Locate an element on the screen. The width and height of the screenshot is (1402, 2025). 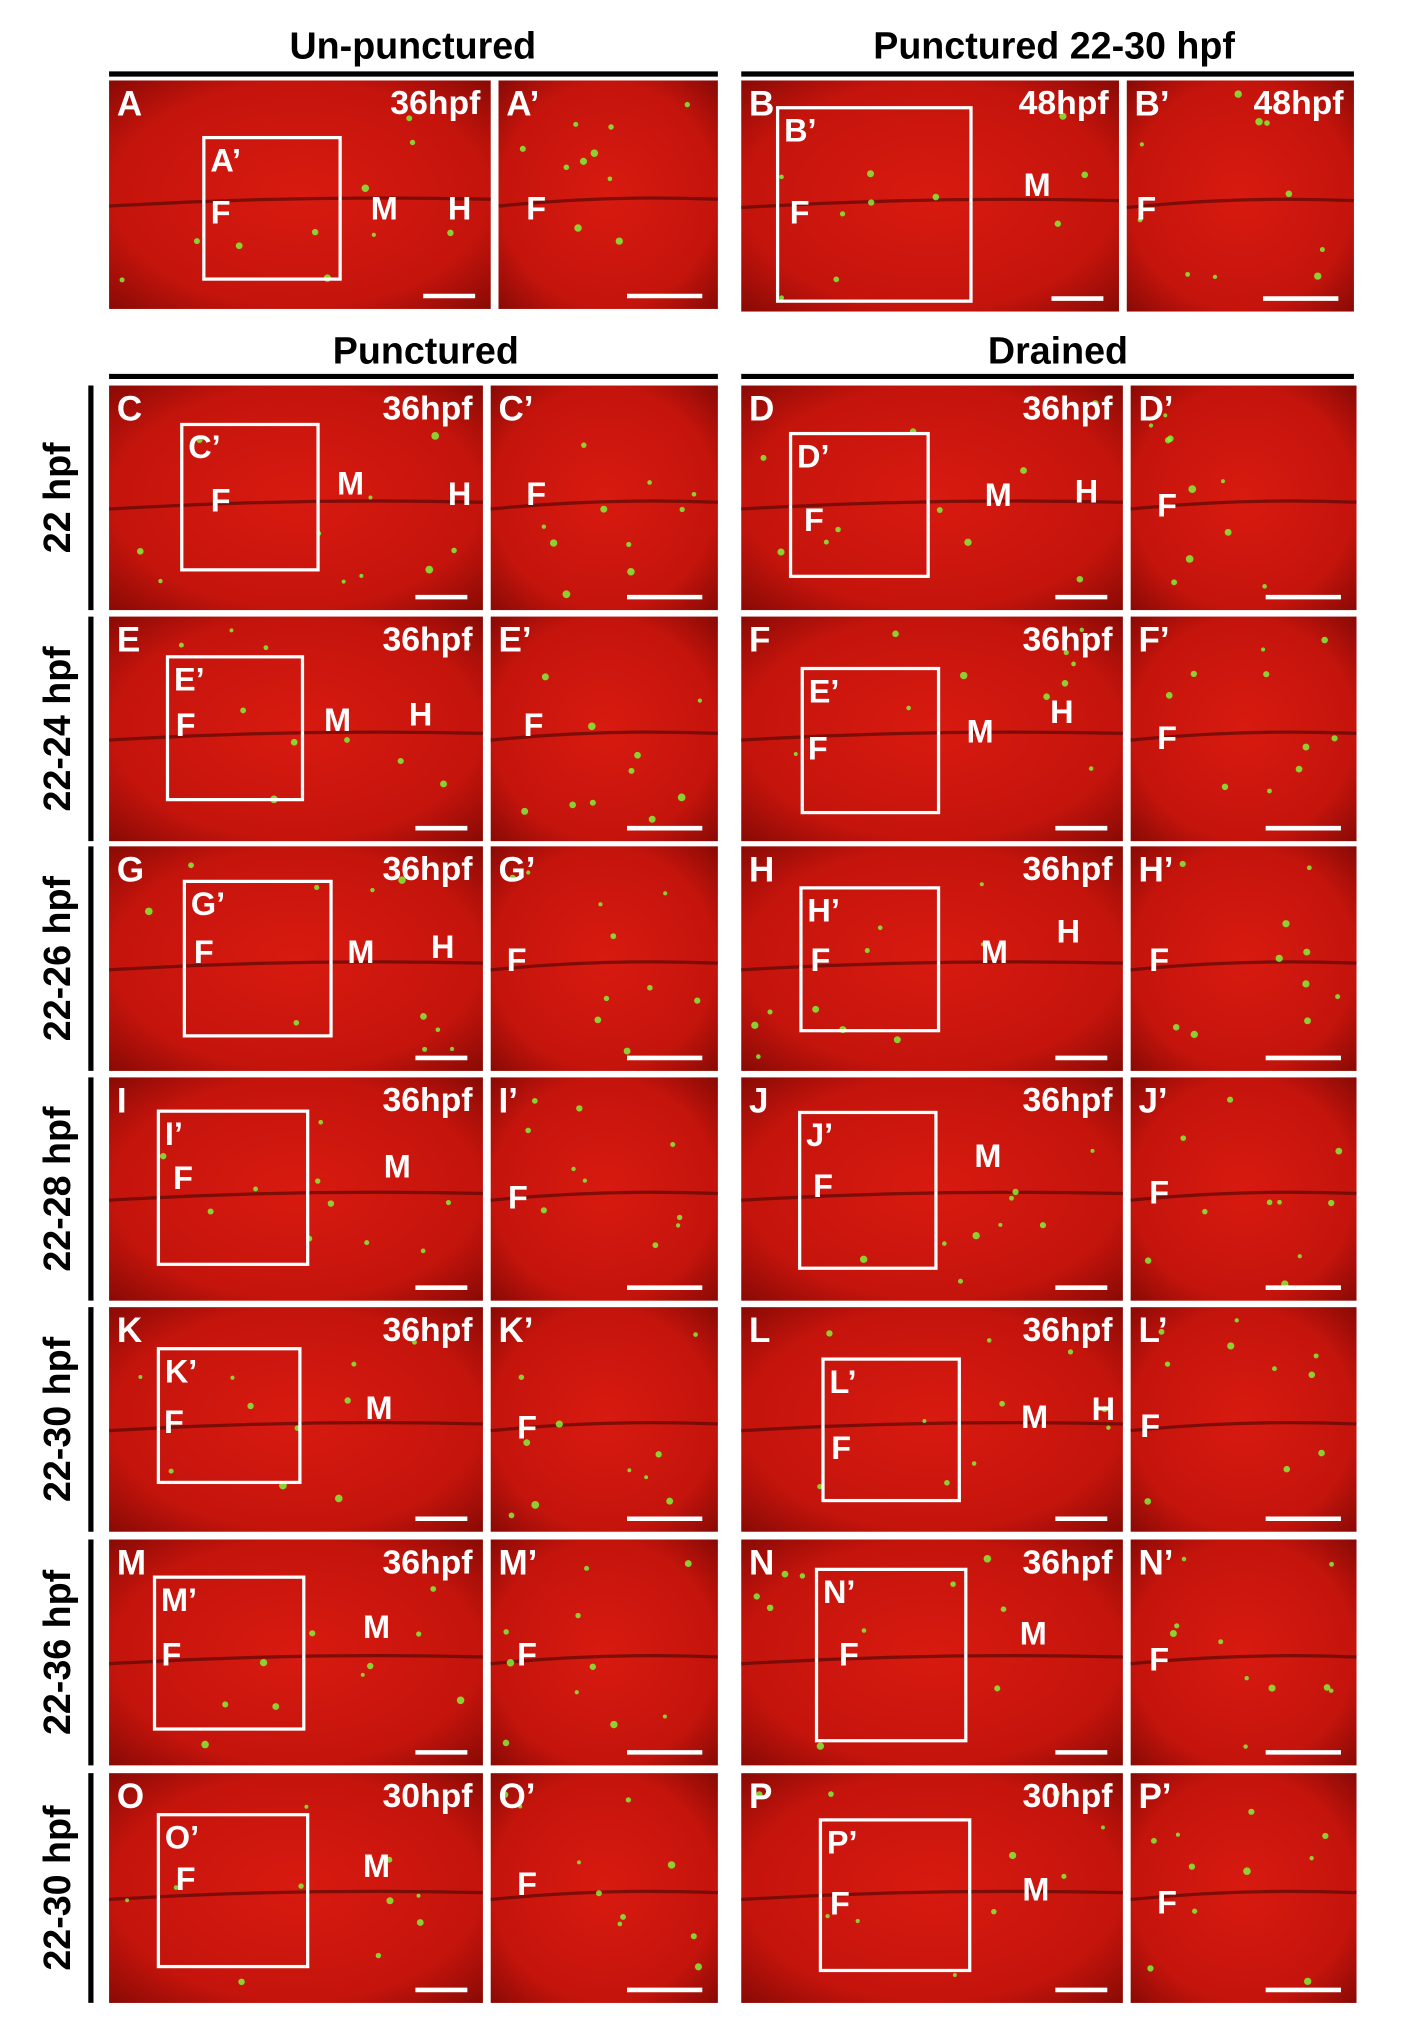
inset-label: K’ is located at coordinates (181, 1371).